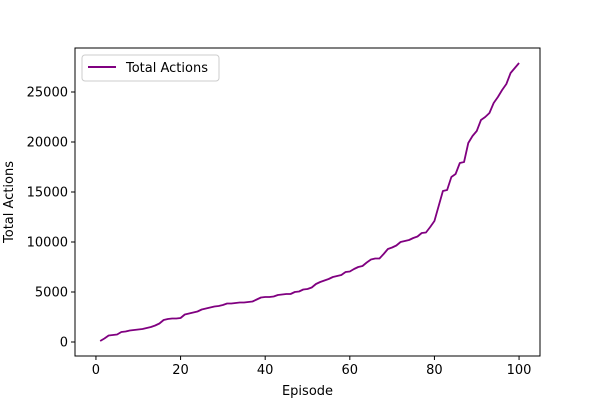  What do you see at coordinates (47, 243) in the screenshot?
I see `y-tick-label: 10000` at bounding box center [47, 243].